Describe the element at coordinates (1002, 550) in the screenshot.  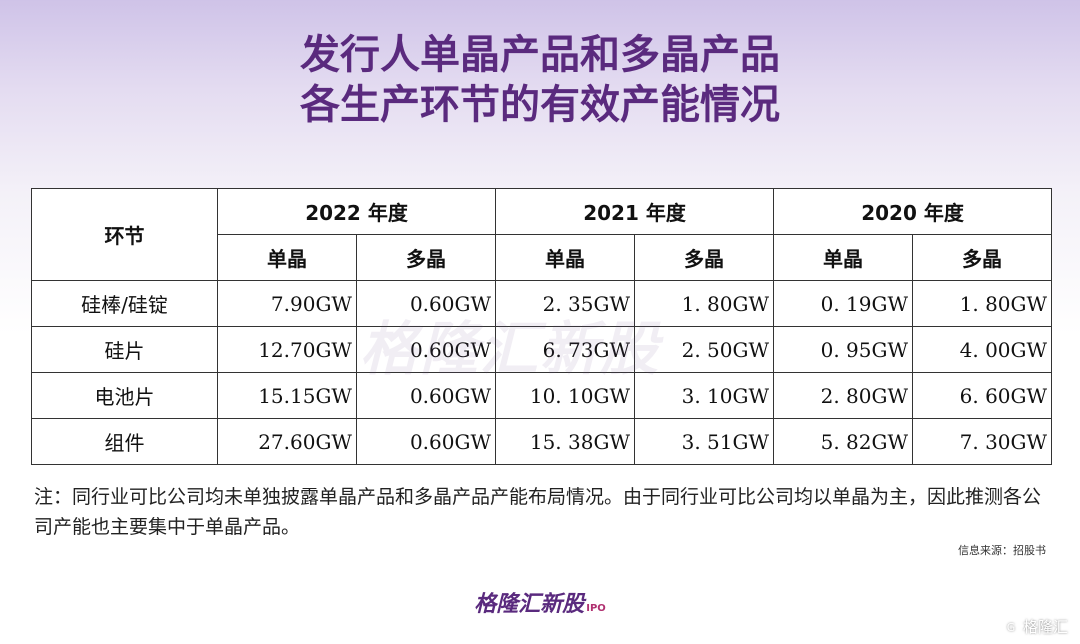
I see `source-label: 信息来源：招股书` at that location.